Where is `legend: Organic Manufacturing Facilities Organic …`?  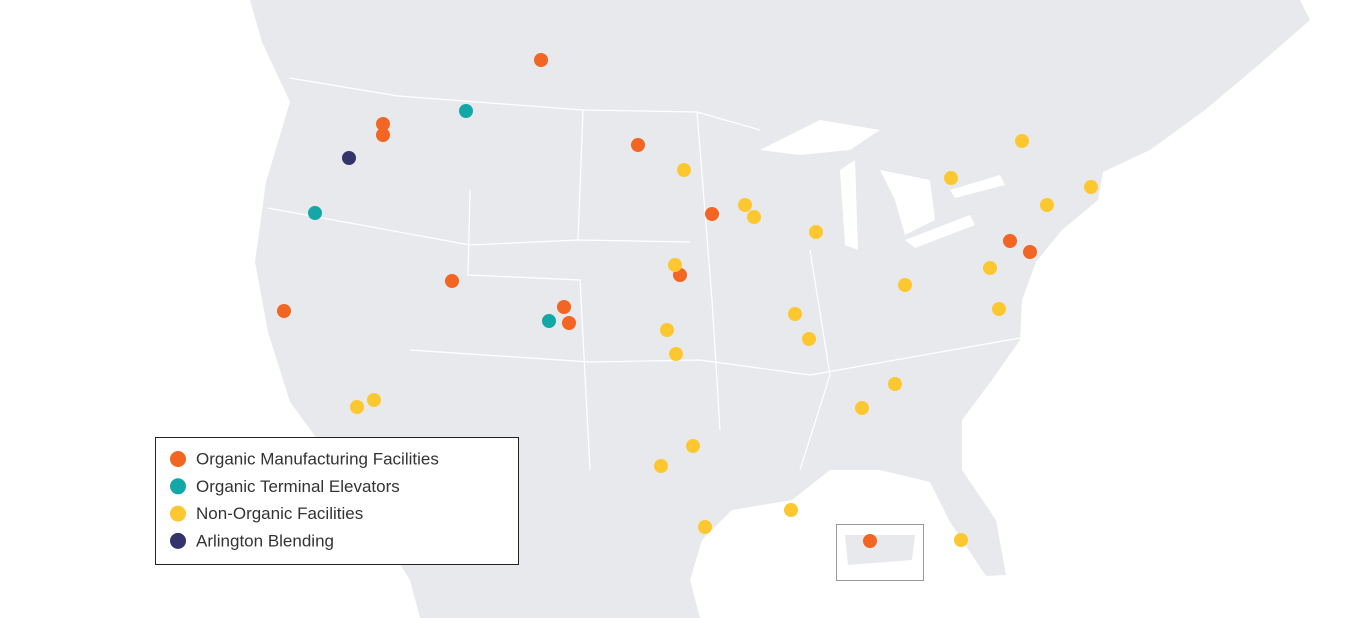 legend: Organic Manufacturing Facilities Organic … is located at coordinates (304, 499).